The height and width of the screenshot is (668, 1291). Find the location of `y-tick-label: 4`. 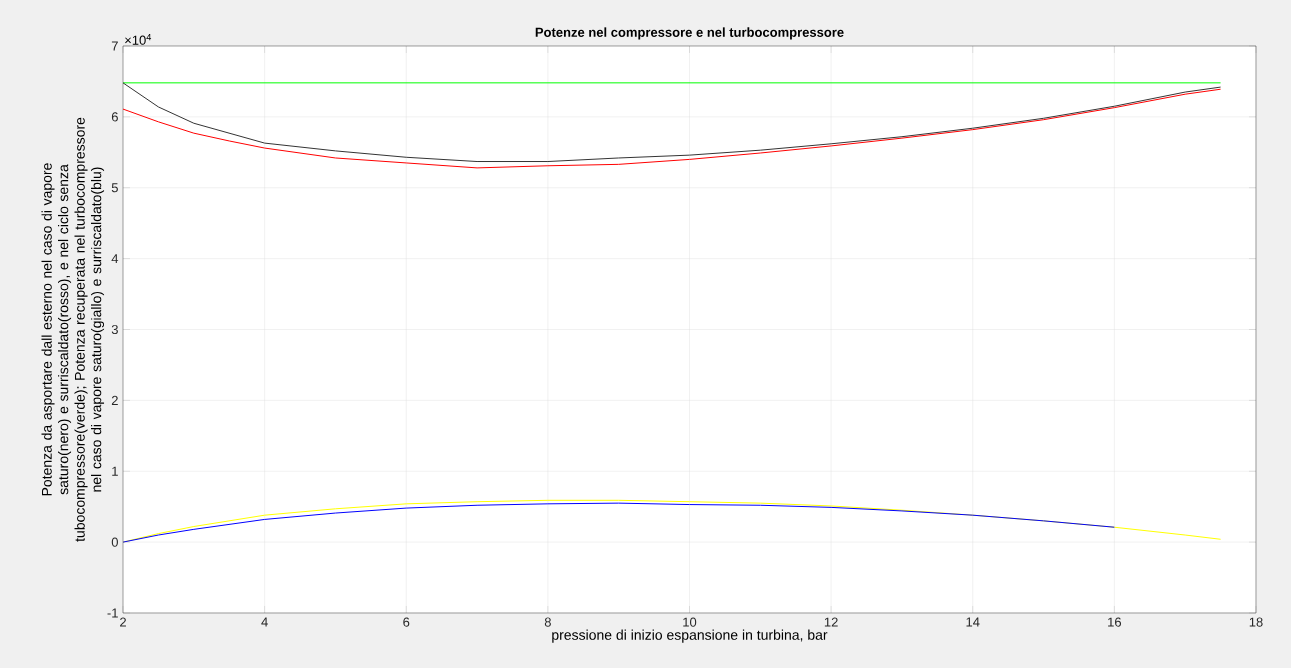

y-tick-label: 4 is located at coordinates (115, 259).